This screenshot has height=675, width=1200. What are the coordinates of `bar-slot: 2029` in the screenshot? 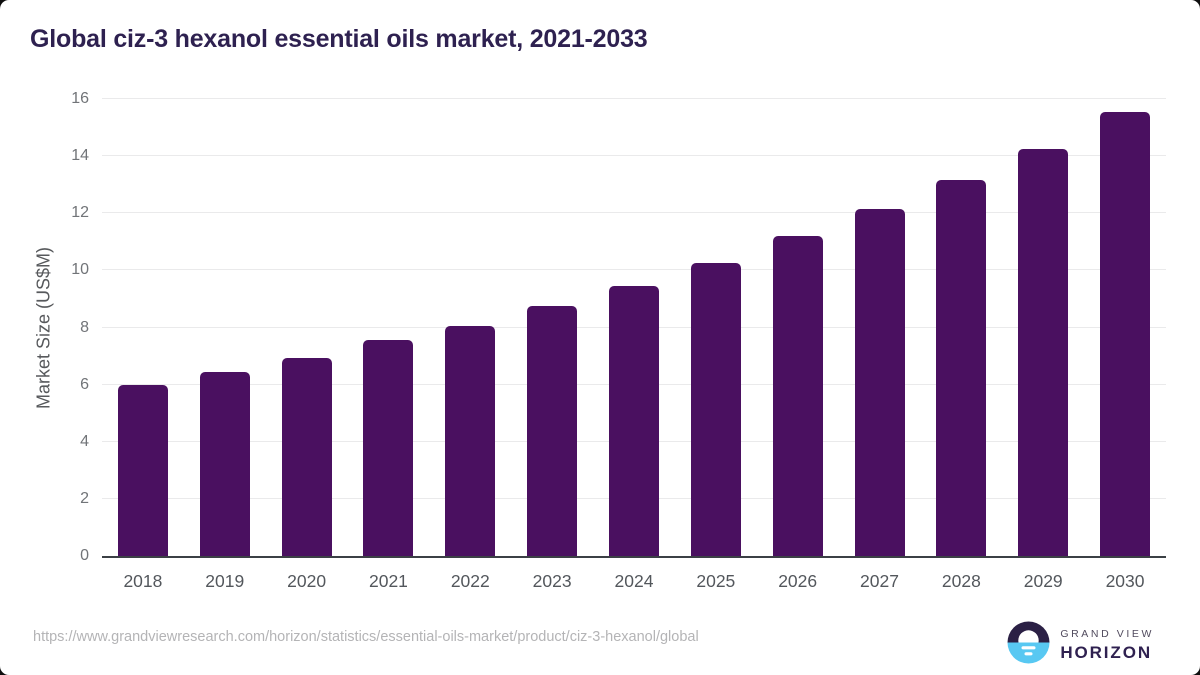 It's located at (1043, 345).